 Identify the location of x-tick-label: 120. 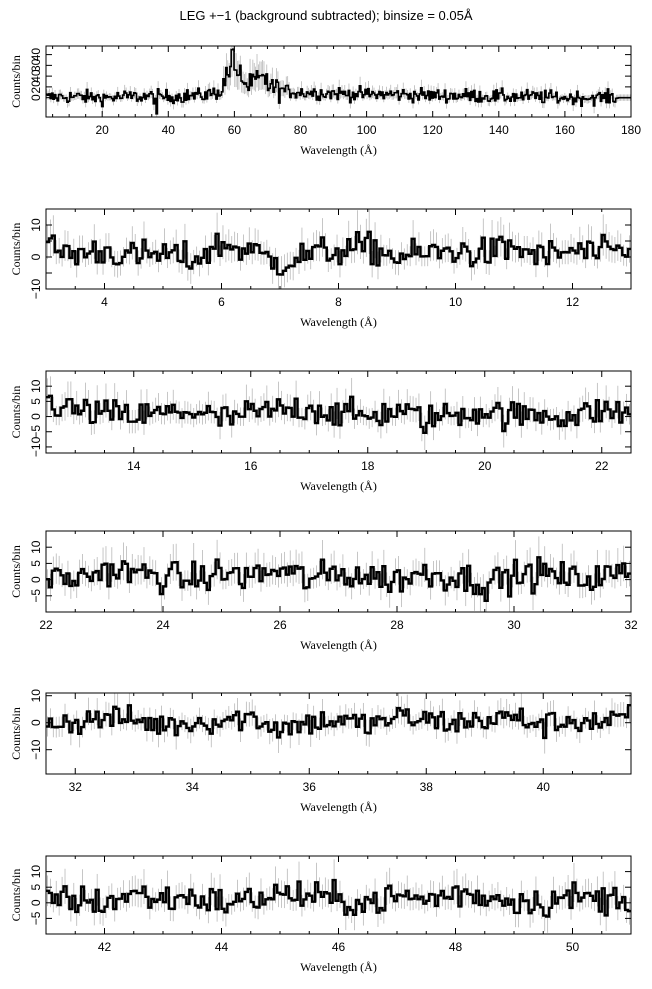
(433, 130).